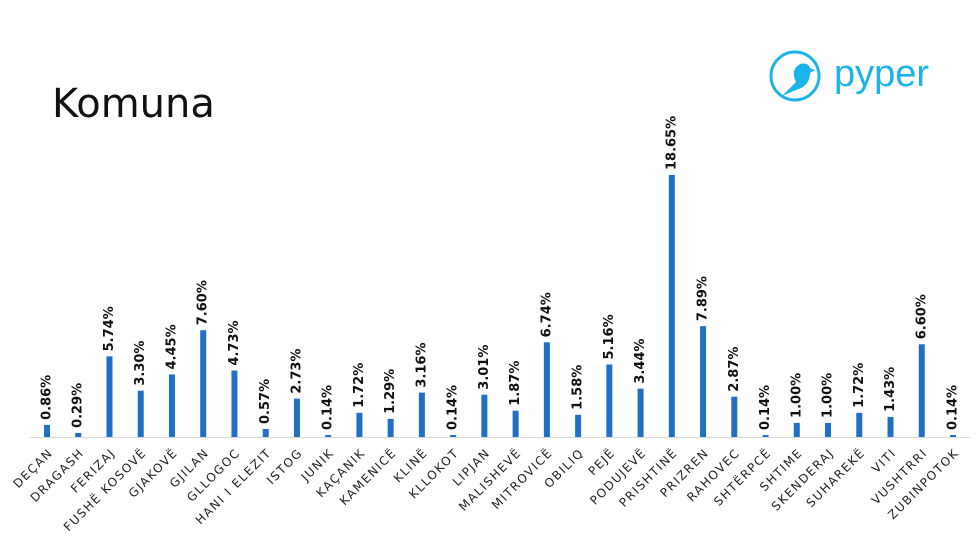 The width and height of the screenshot is (980, 551). Describe the element at coordinates (234, 342) in the screenshot. I see `value-label: 4.73%` at that location.